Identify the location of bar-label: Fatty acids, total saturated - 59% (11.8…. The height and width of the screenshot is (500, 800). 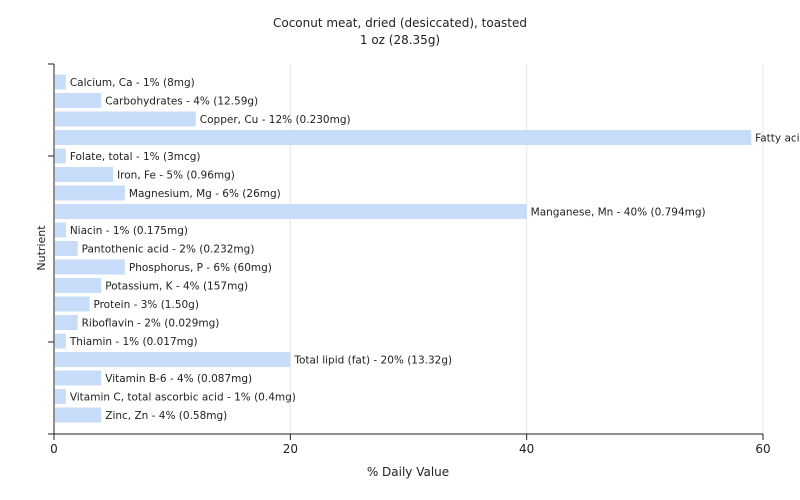
(777, 139).